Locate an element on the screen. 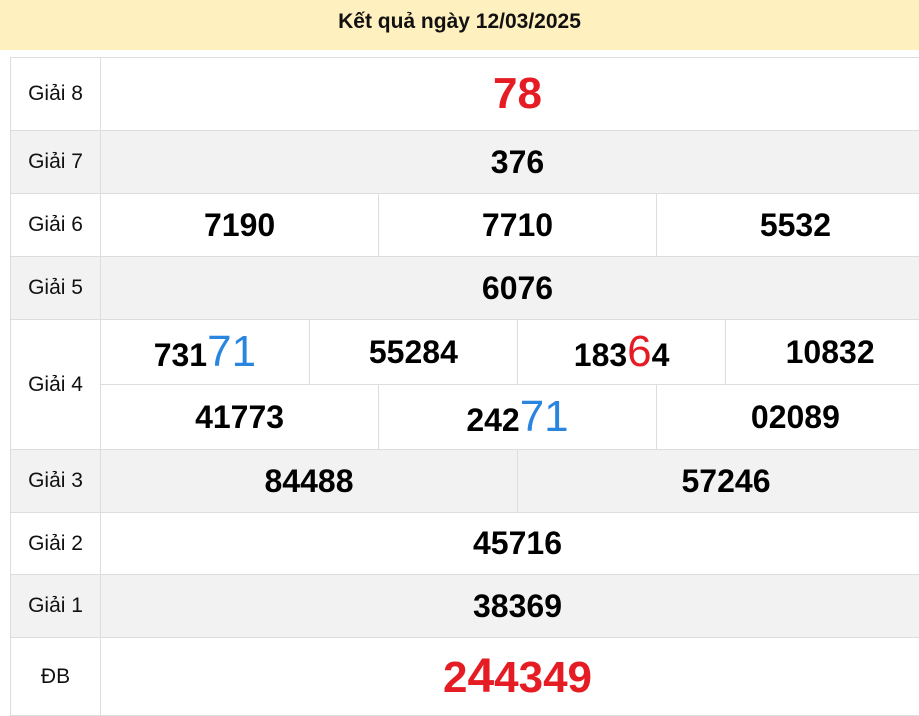 The image size is (919, 716). prize-3-number: 57246 is located at coordinates (726, 481).